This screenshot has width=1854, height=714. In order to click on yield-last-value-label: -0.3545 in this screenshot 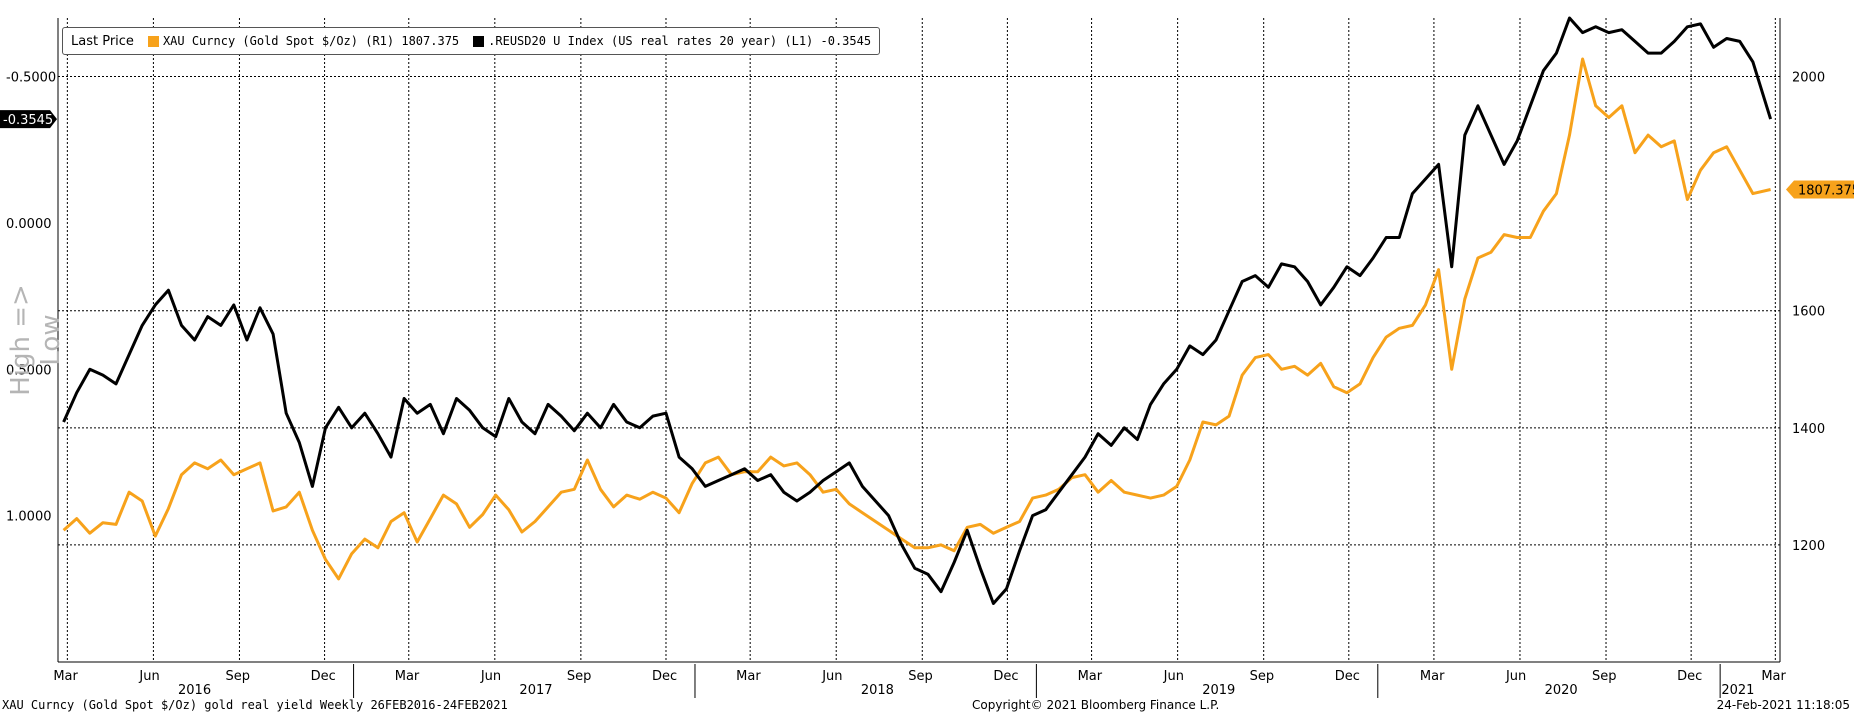, I will do `click(28, 120)`.